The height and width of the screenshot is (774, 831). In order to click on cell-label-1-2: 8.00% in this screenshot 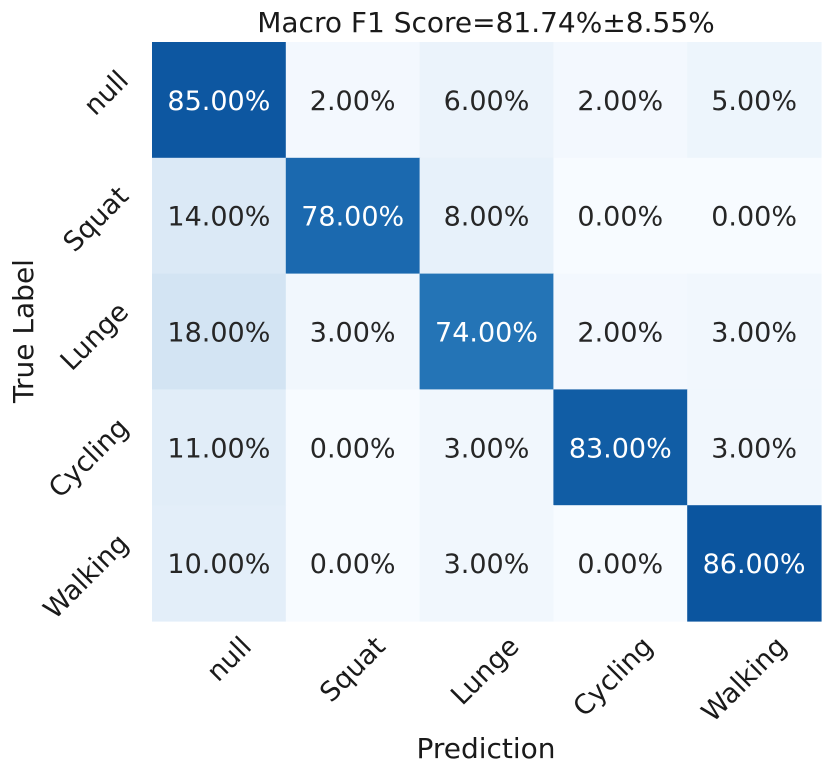, I will do `click(487, 217)`.